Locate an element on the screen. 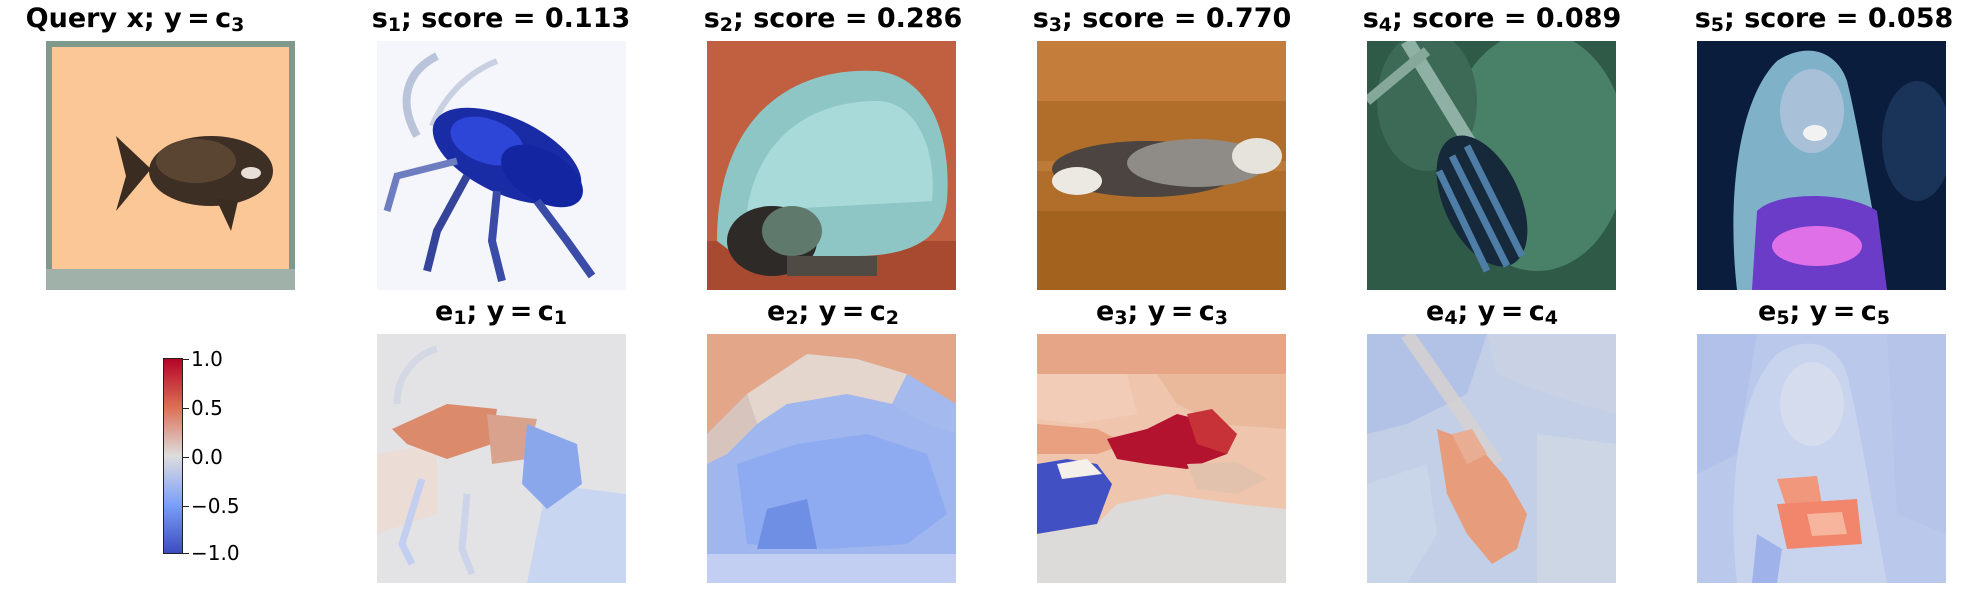 This screenshot has height=591, width=1963. similar-3-title: s3; score = 0.770 is located at coordinates (1162, 19).